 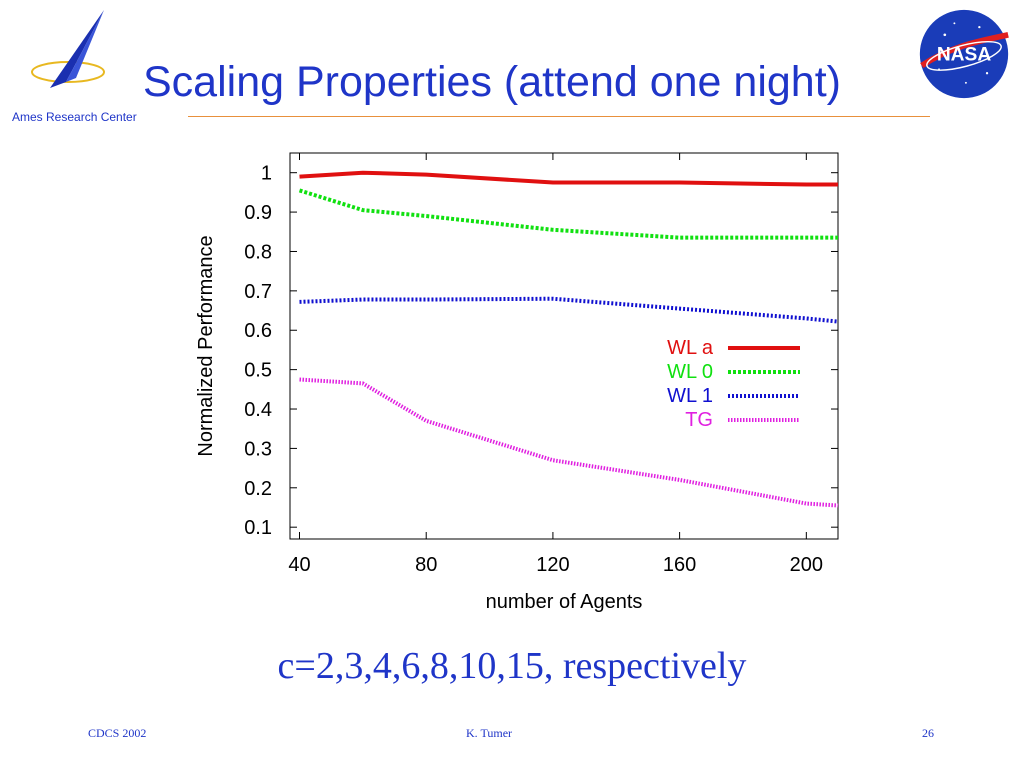 I want to click on y-axis-label: Normalized Performance, so click(x=206, y=345).